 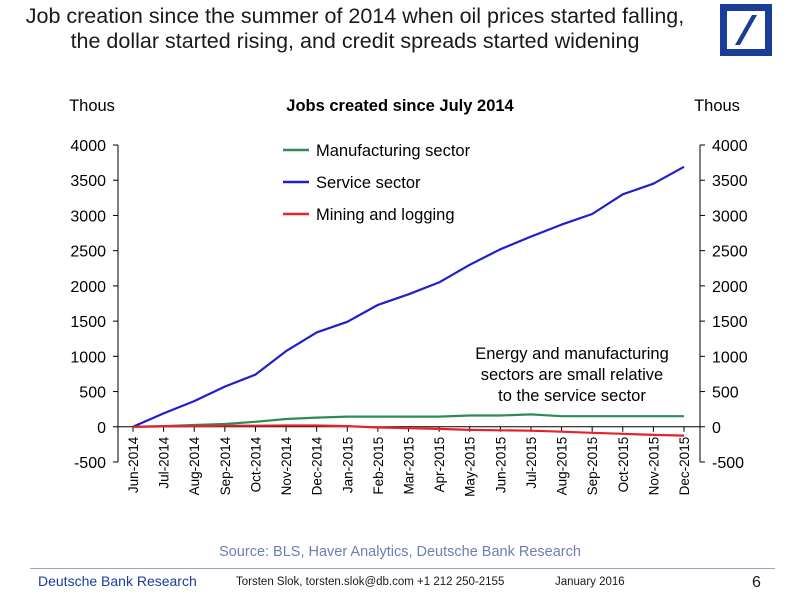 I want to click on y-tick-label-left: 1000, so click(x=88, y=357).